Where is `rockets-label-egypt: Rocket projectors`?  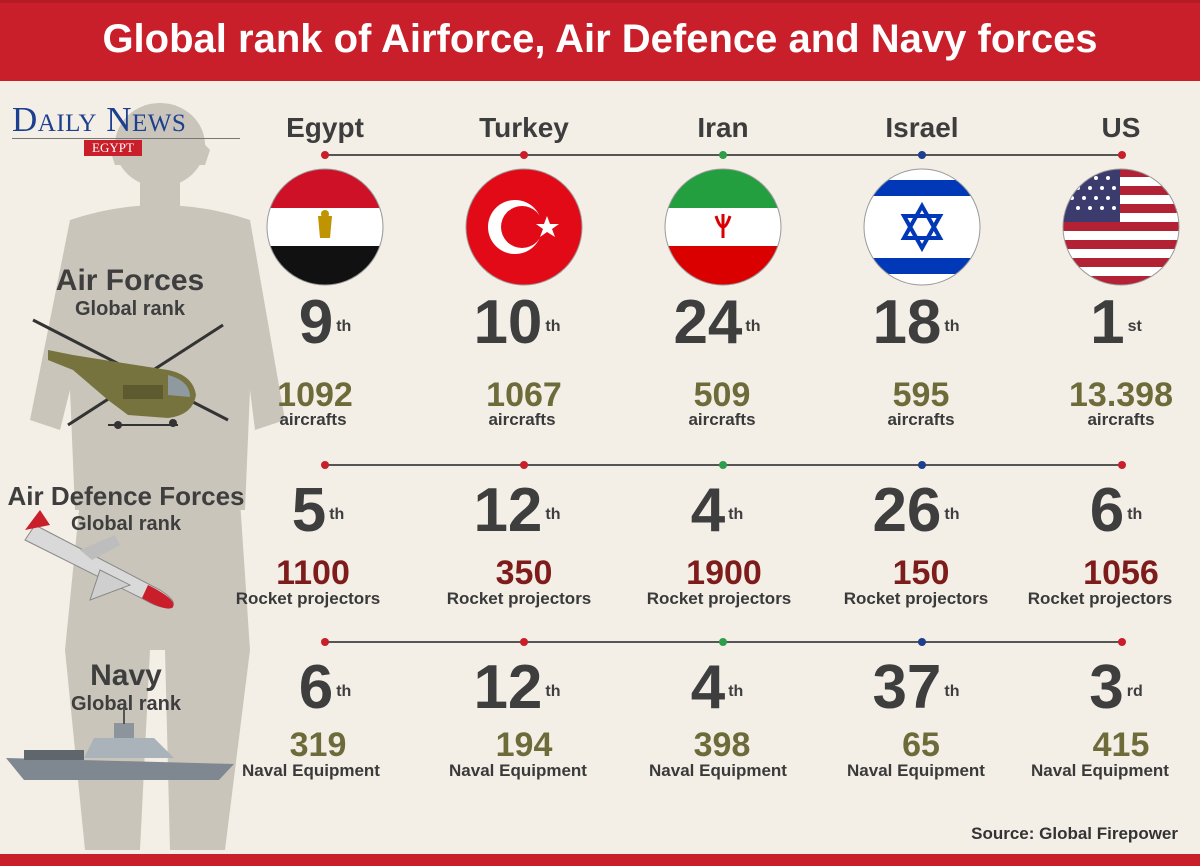 rockets-label-egypt: Rocket projectors is located at coordinates (308, 598).